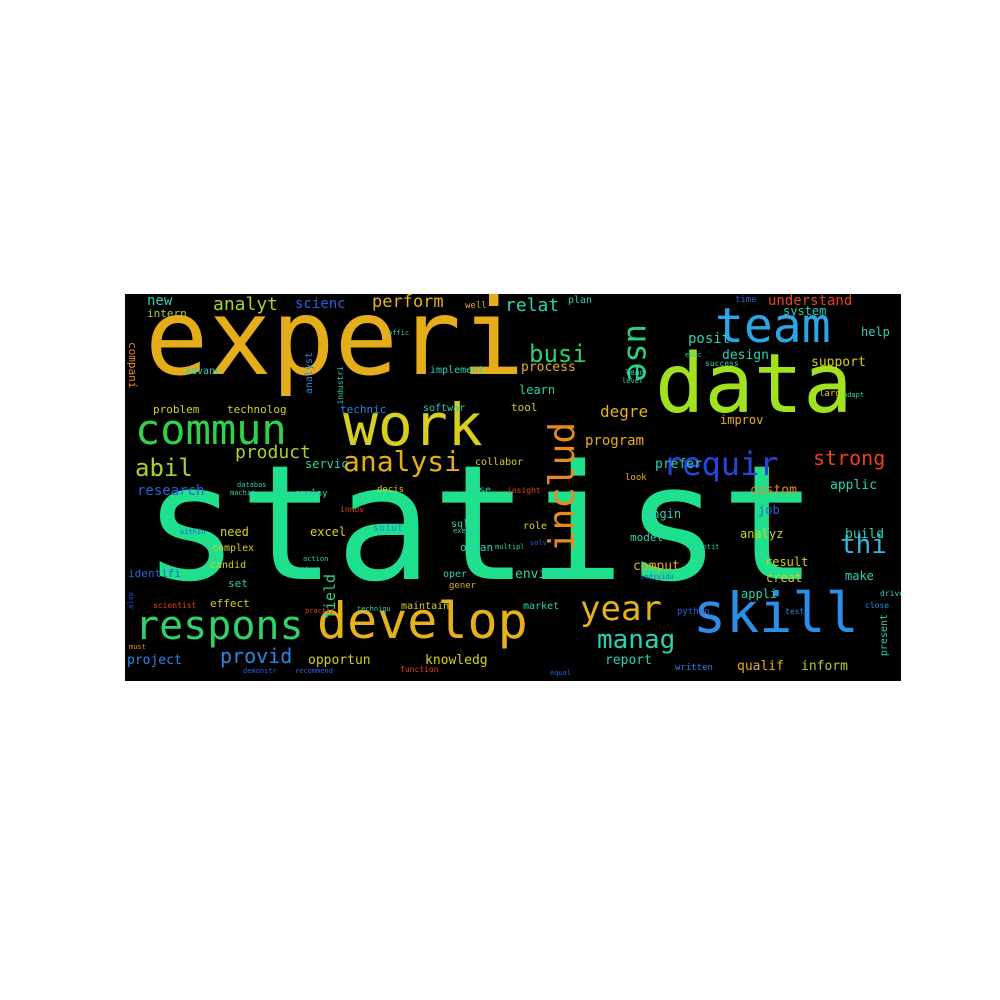 The width and height of the screenshot is (1000, 1000). Describe the element at coordinates (316, 559) in the screenshot. I see `cloud-word: action` at that location.